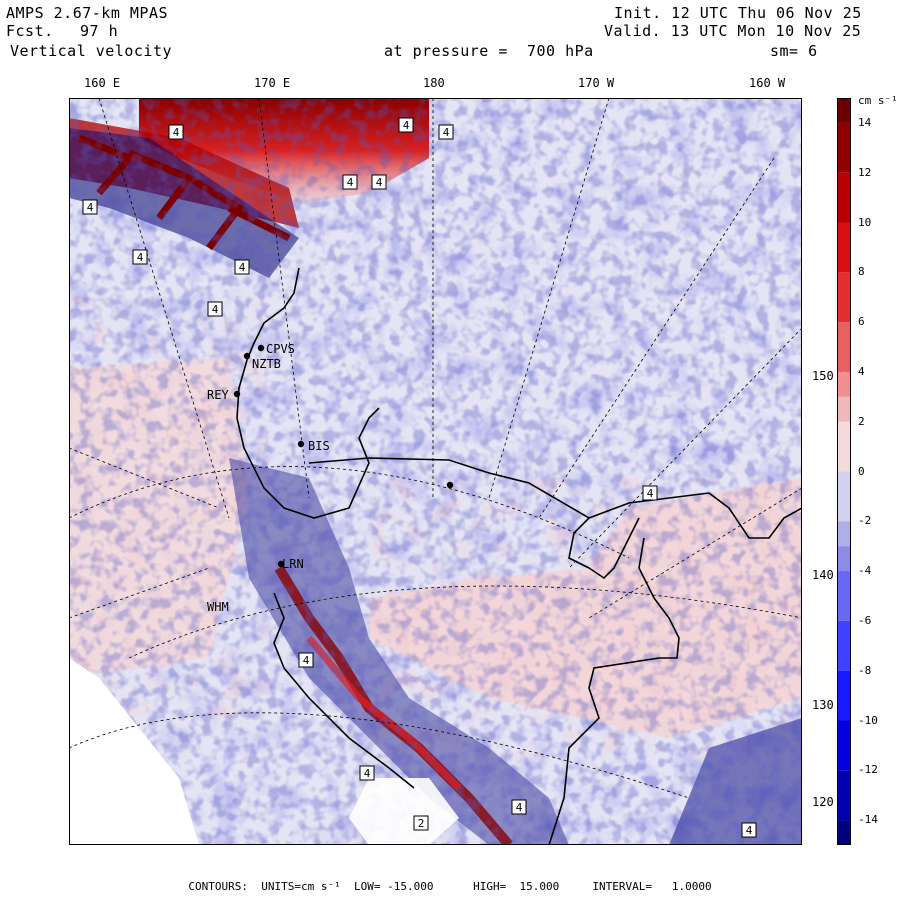  I want to click on station-marker-rey, so click(237, 394).